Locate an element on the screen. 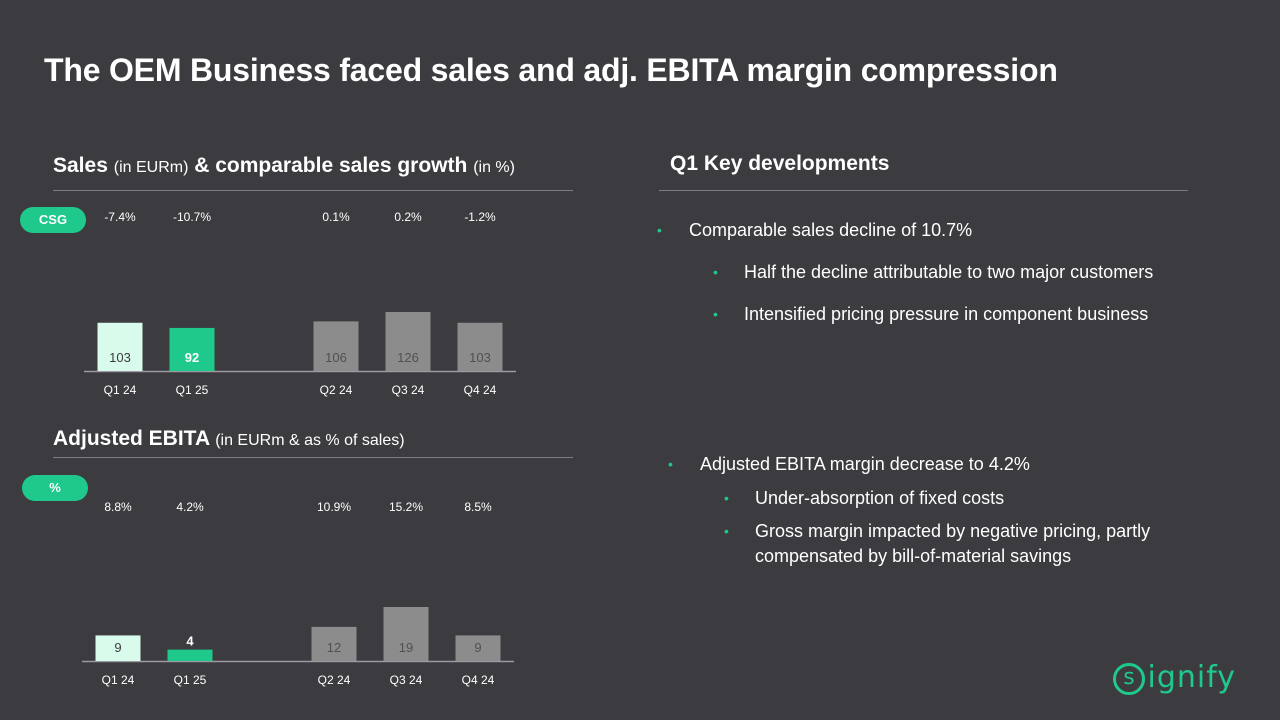  signify-logo-mark: s is located at coordinates (1129, 679).